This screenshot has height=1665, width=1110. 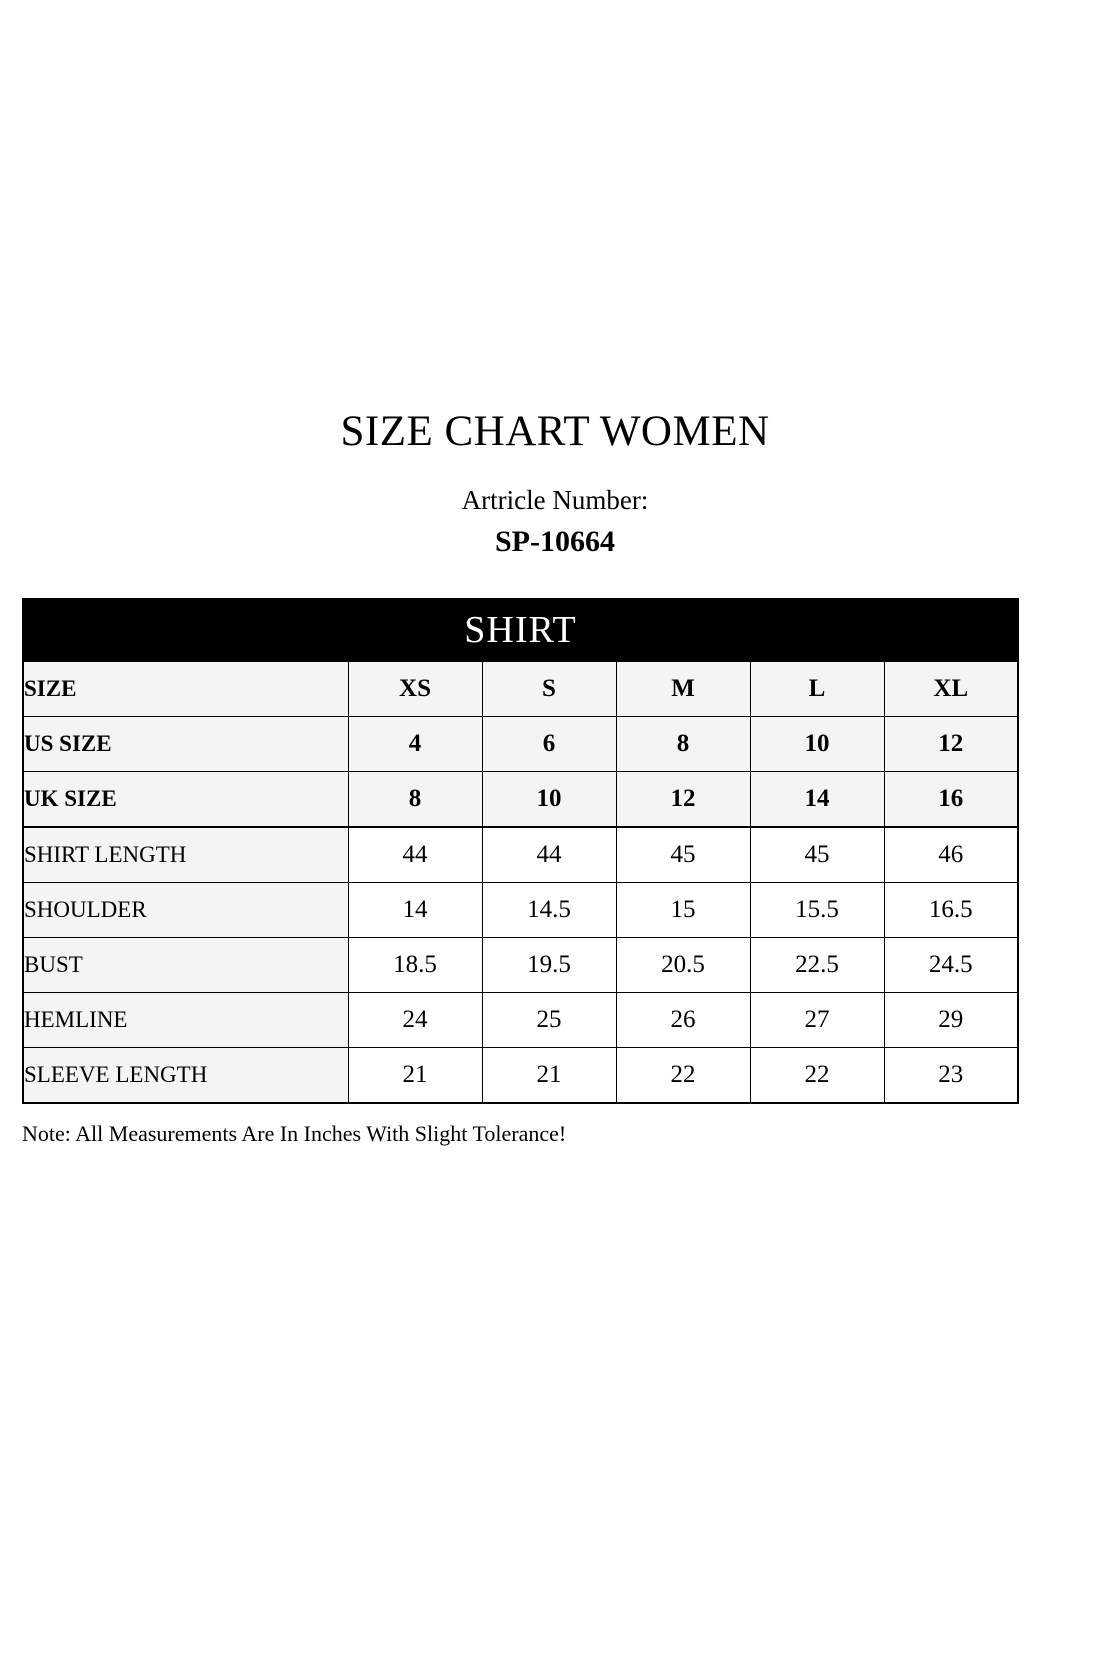 What do you see at coordinates (549, 744) in the screenshot?
I see `cell-S: 6` at bounding box center [549, 744].